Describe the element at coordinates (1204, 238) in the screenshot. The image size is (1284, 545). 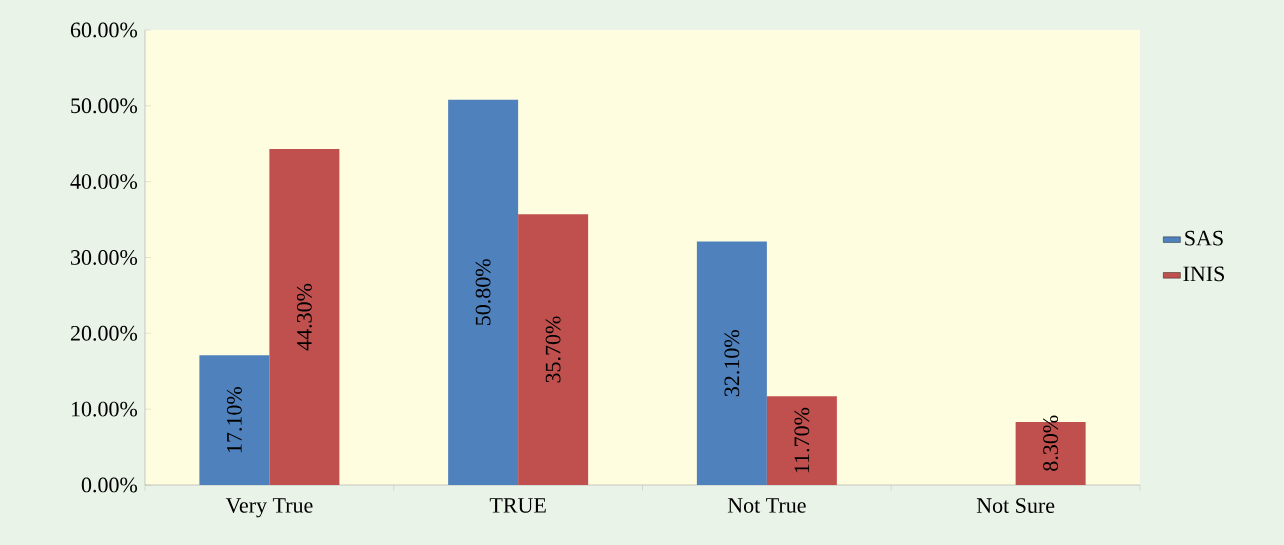
I see `legend-label: SAS` at that location.